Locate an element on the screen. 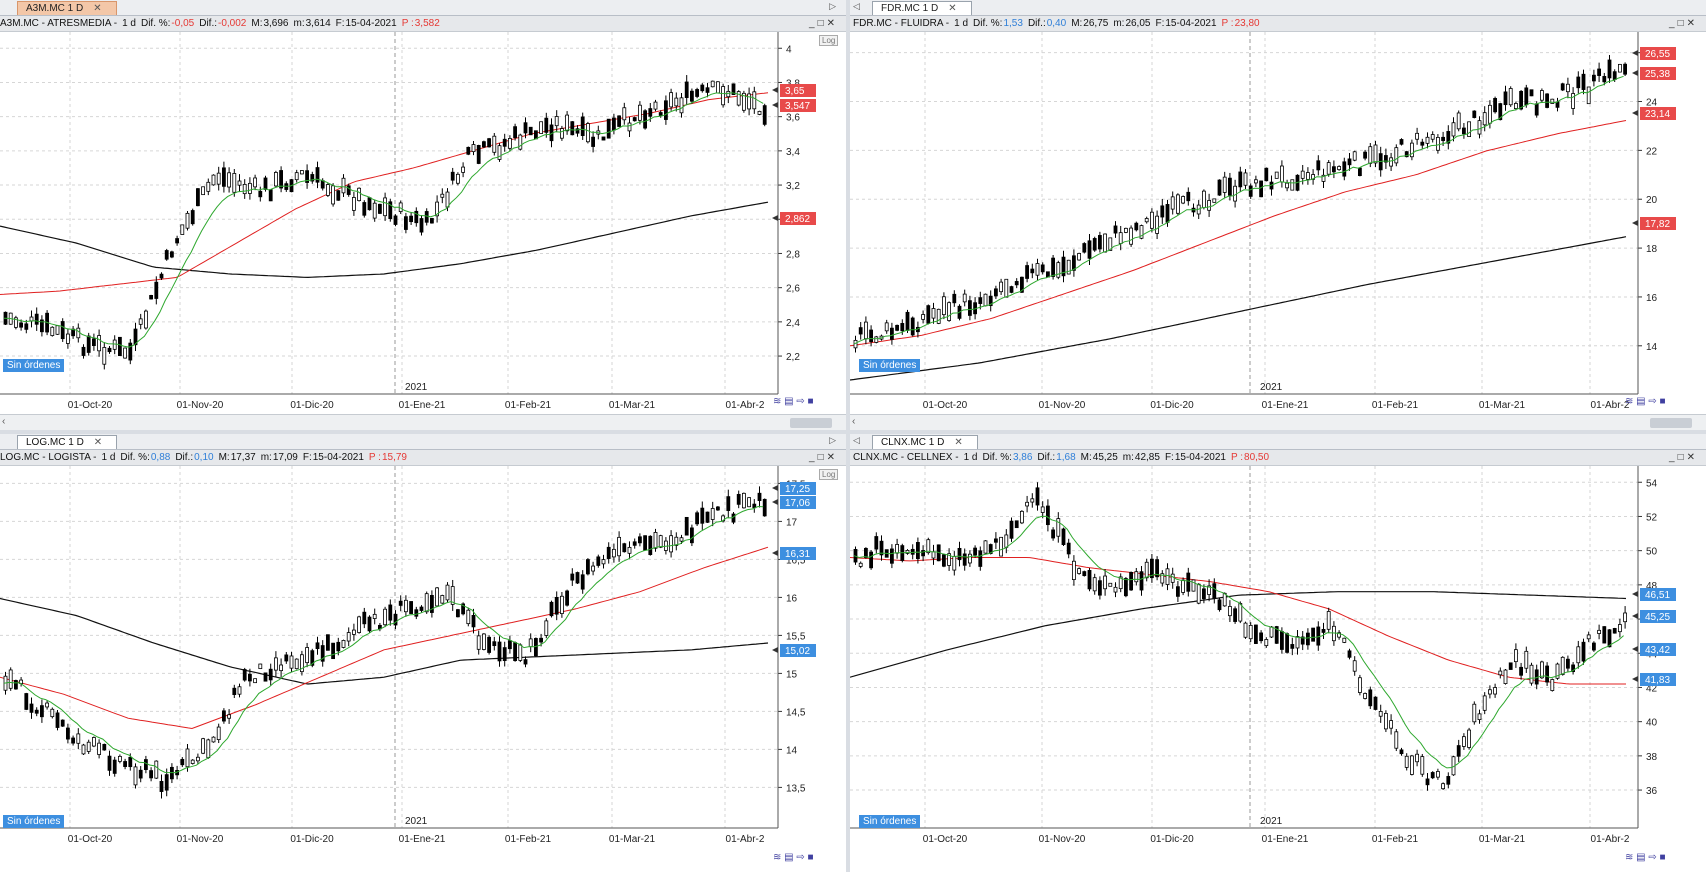 Image resolution: width=1706 pixels, height=872 pixels. tab-fdr: FDR.MC 1 D ✕ is located at coordinates (922, 8).